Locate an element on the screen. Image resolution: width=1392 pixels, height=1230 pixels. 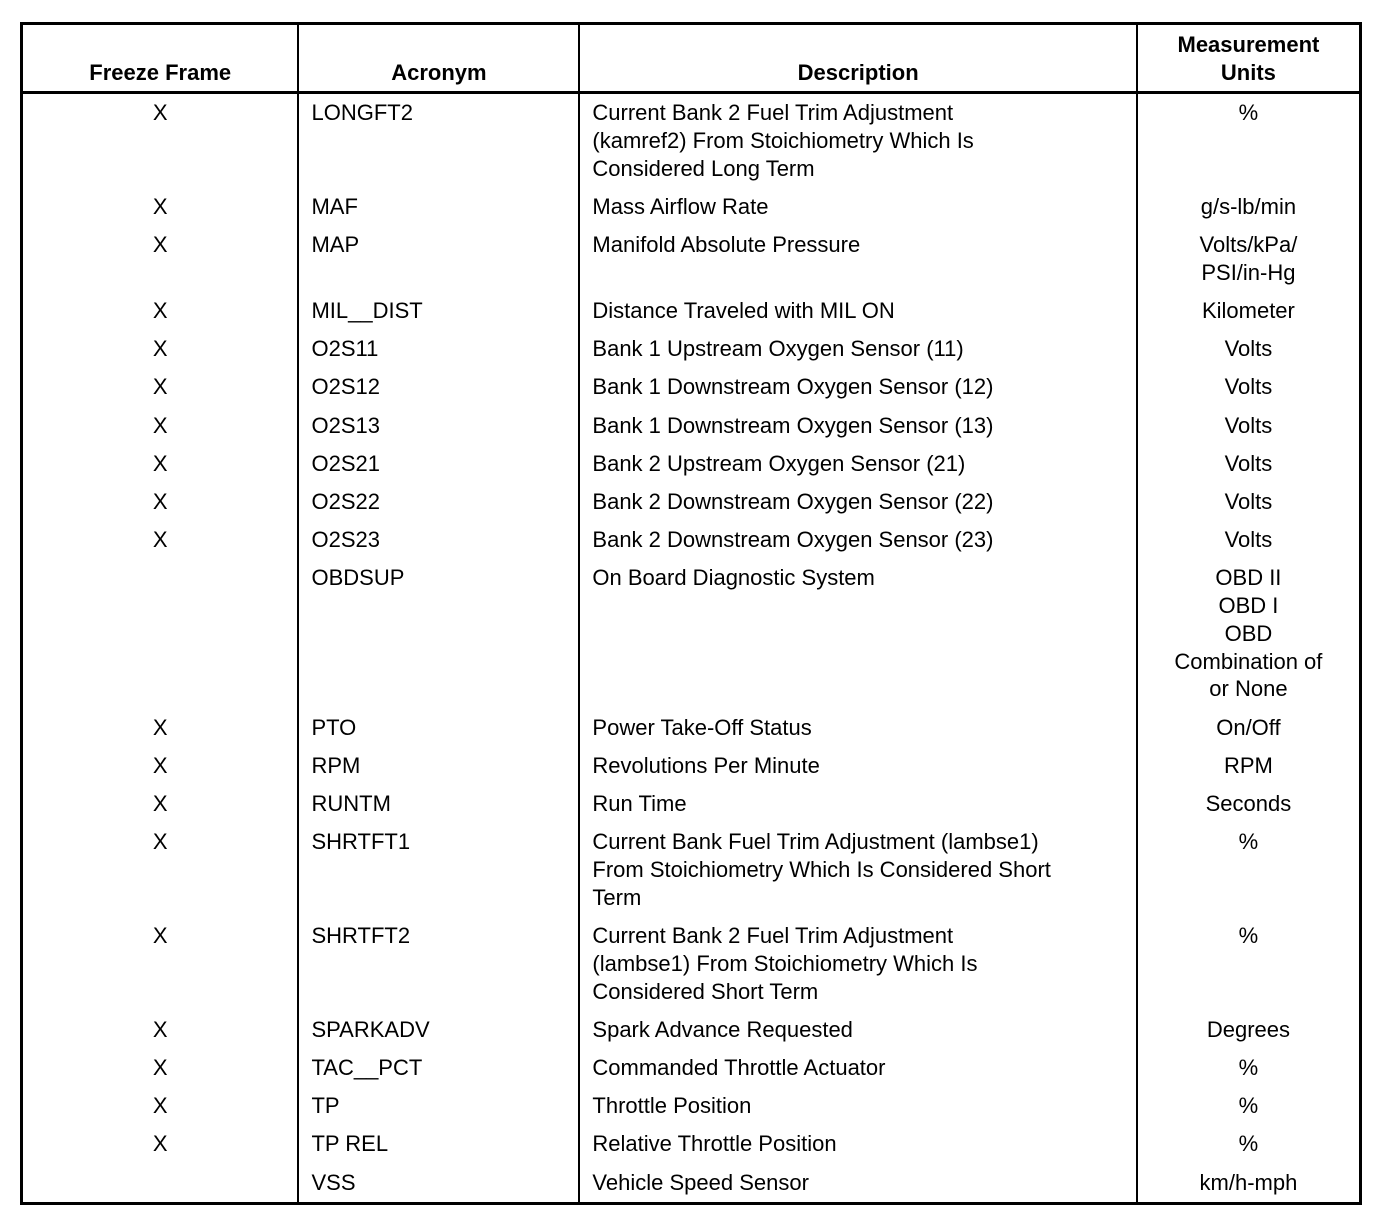
table-cell: O2S11 is located at coordinates (439, 349).